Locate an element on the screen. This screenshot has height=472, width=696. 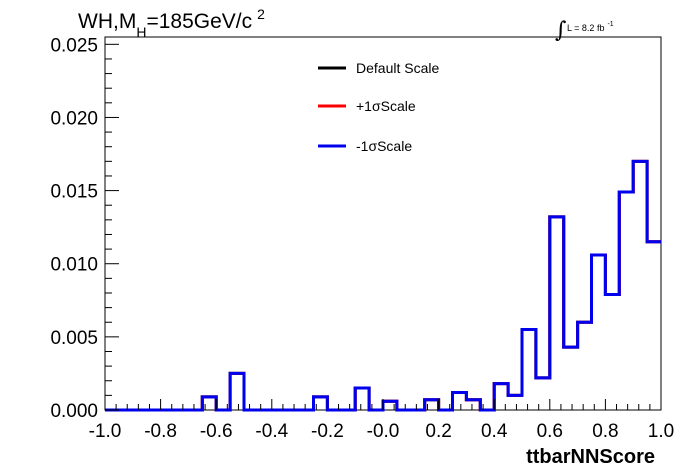
legend-label-minus1sigma: -1σScale is located at coordinates (384, 146).